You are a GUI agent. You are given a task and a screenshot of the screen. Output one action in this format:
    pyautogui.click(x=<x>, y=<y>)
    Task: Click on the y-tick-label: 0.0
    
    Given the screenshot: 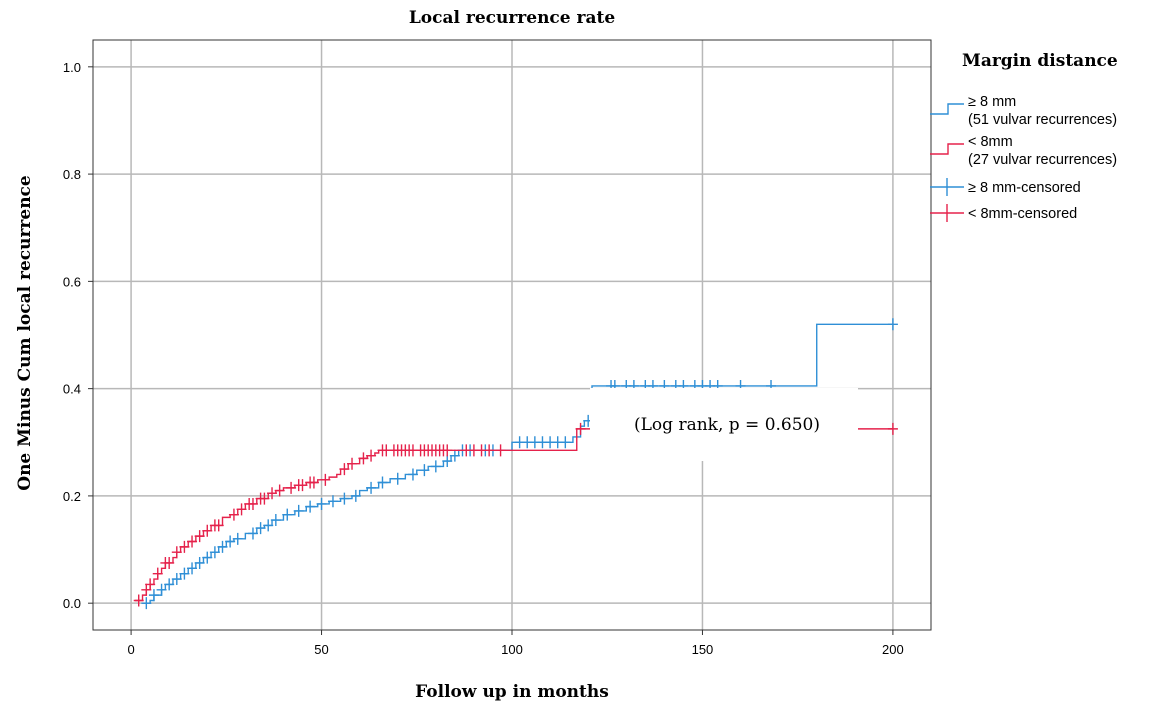 What is the action you would take?
    pyautogui.click(x=72, y=603)
    